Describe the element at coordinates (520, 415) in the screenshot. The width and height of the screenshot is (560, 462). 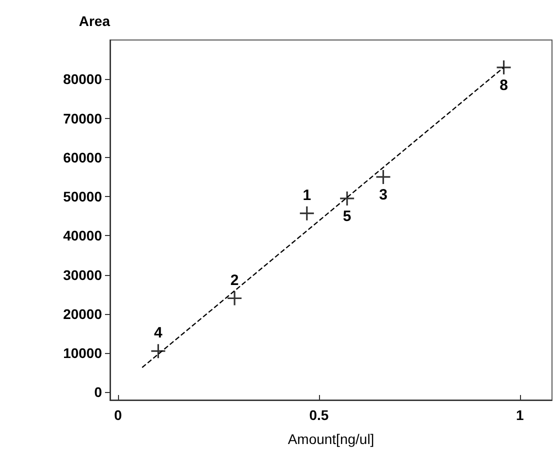
I see `x-tick-label: 1` at that location.